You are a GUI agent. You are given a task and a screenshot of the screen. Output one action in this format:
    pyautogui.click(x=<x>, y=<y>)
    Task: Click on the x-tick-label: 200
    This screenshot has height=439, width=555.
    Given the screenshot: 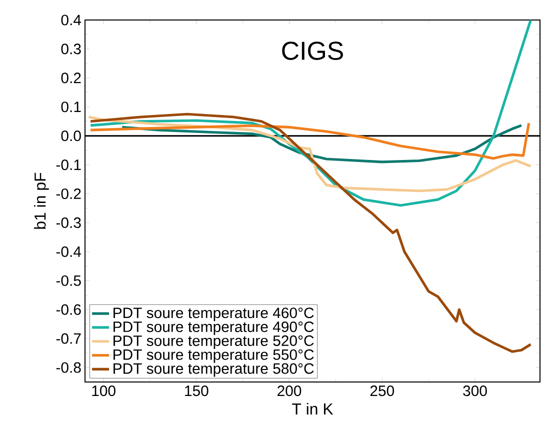 What is the action you would take?
    pyautogui.click(x=290, y=391)
    